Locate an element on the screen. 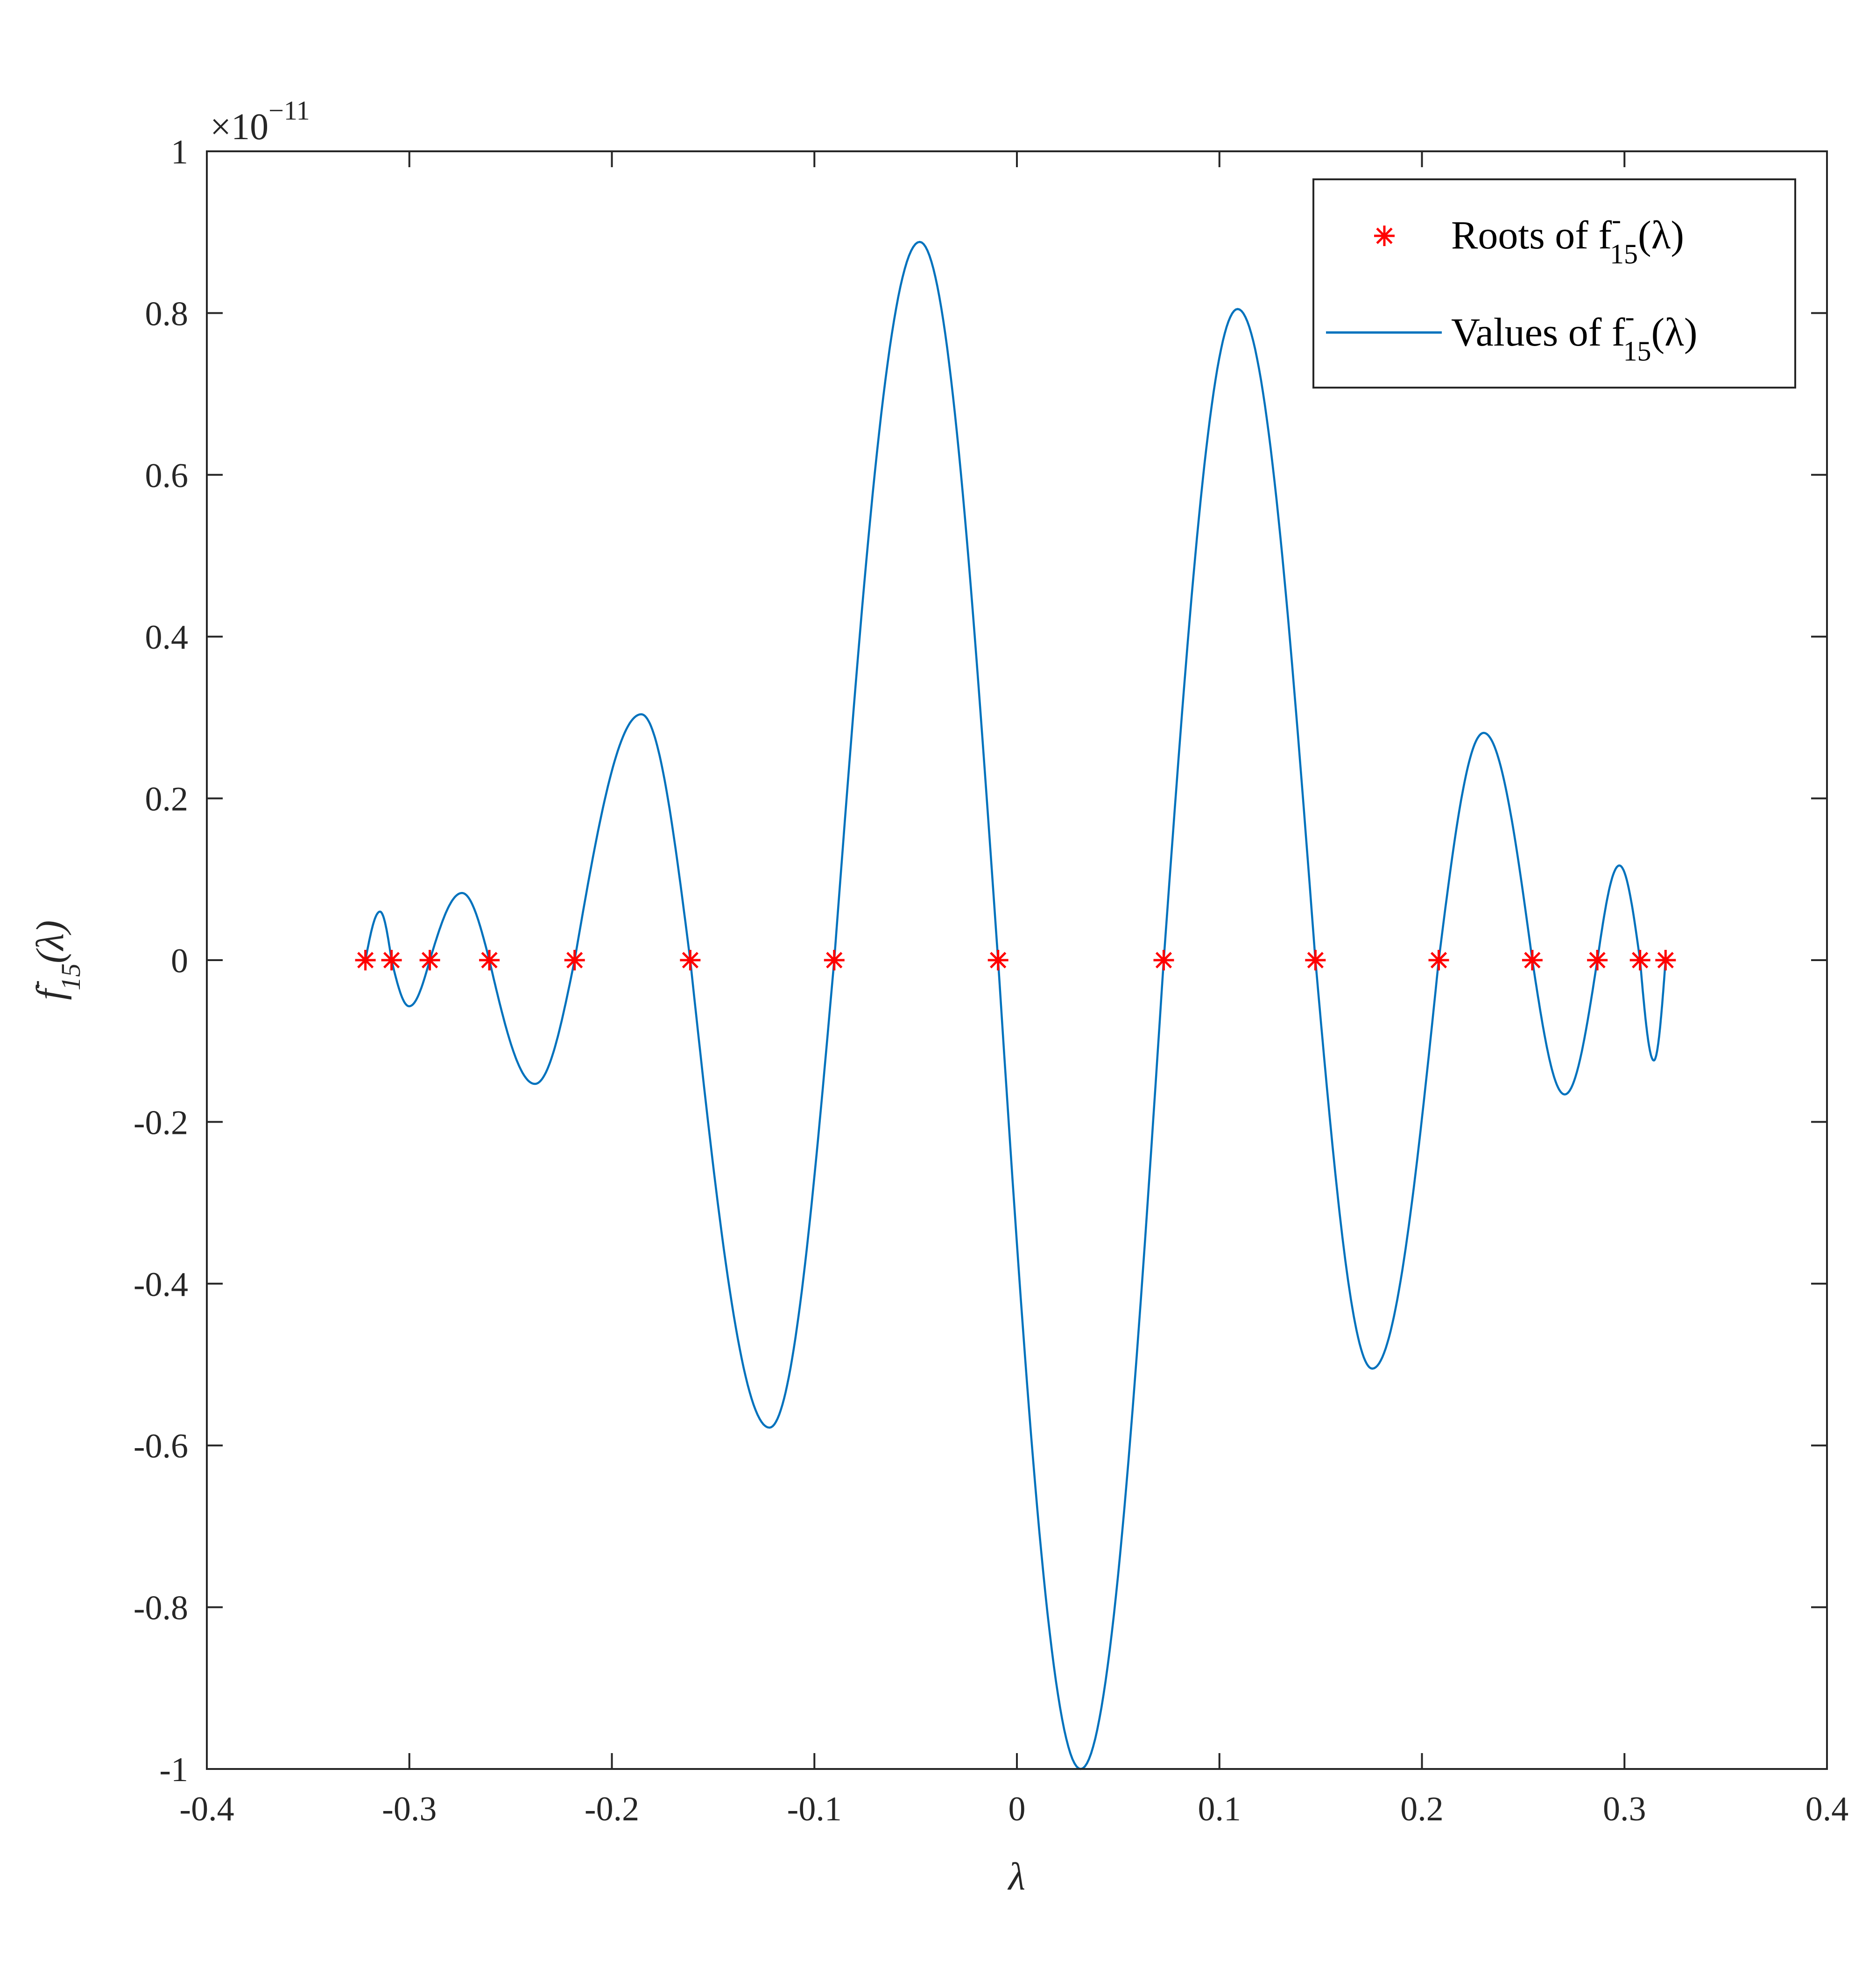  y-axis-label: f- 15(λ) is located at coordinates (53, 960).